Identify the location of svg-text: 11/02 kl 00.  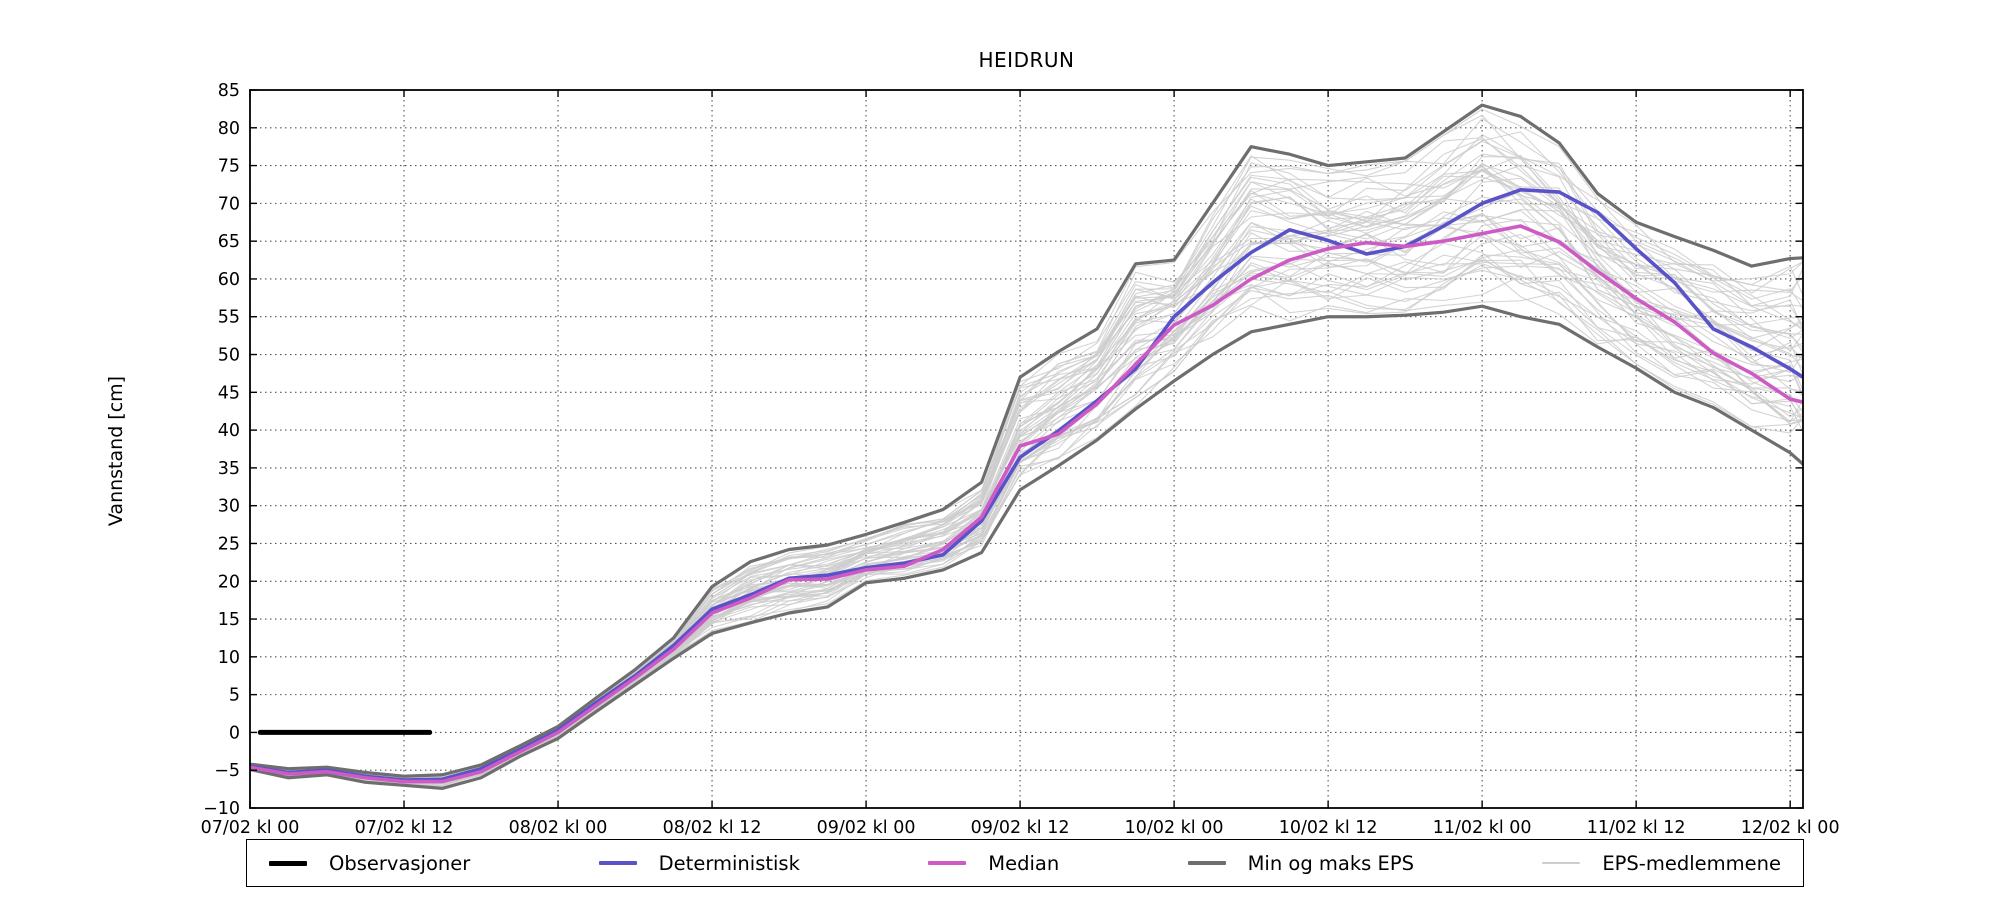
(1482, 828).